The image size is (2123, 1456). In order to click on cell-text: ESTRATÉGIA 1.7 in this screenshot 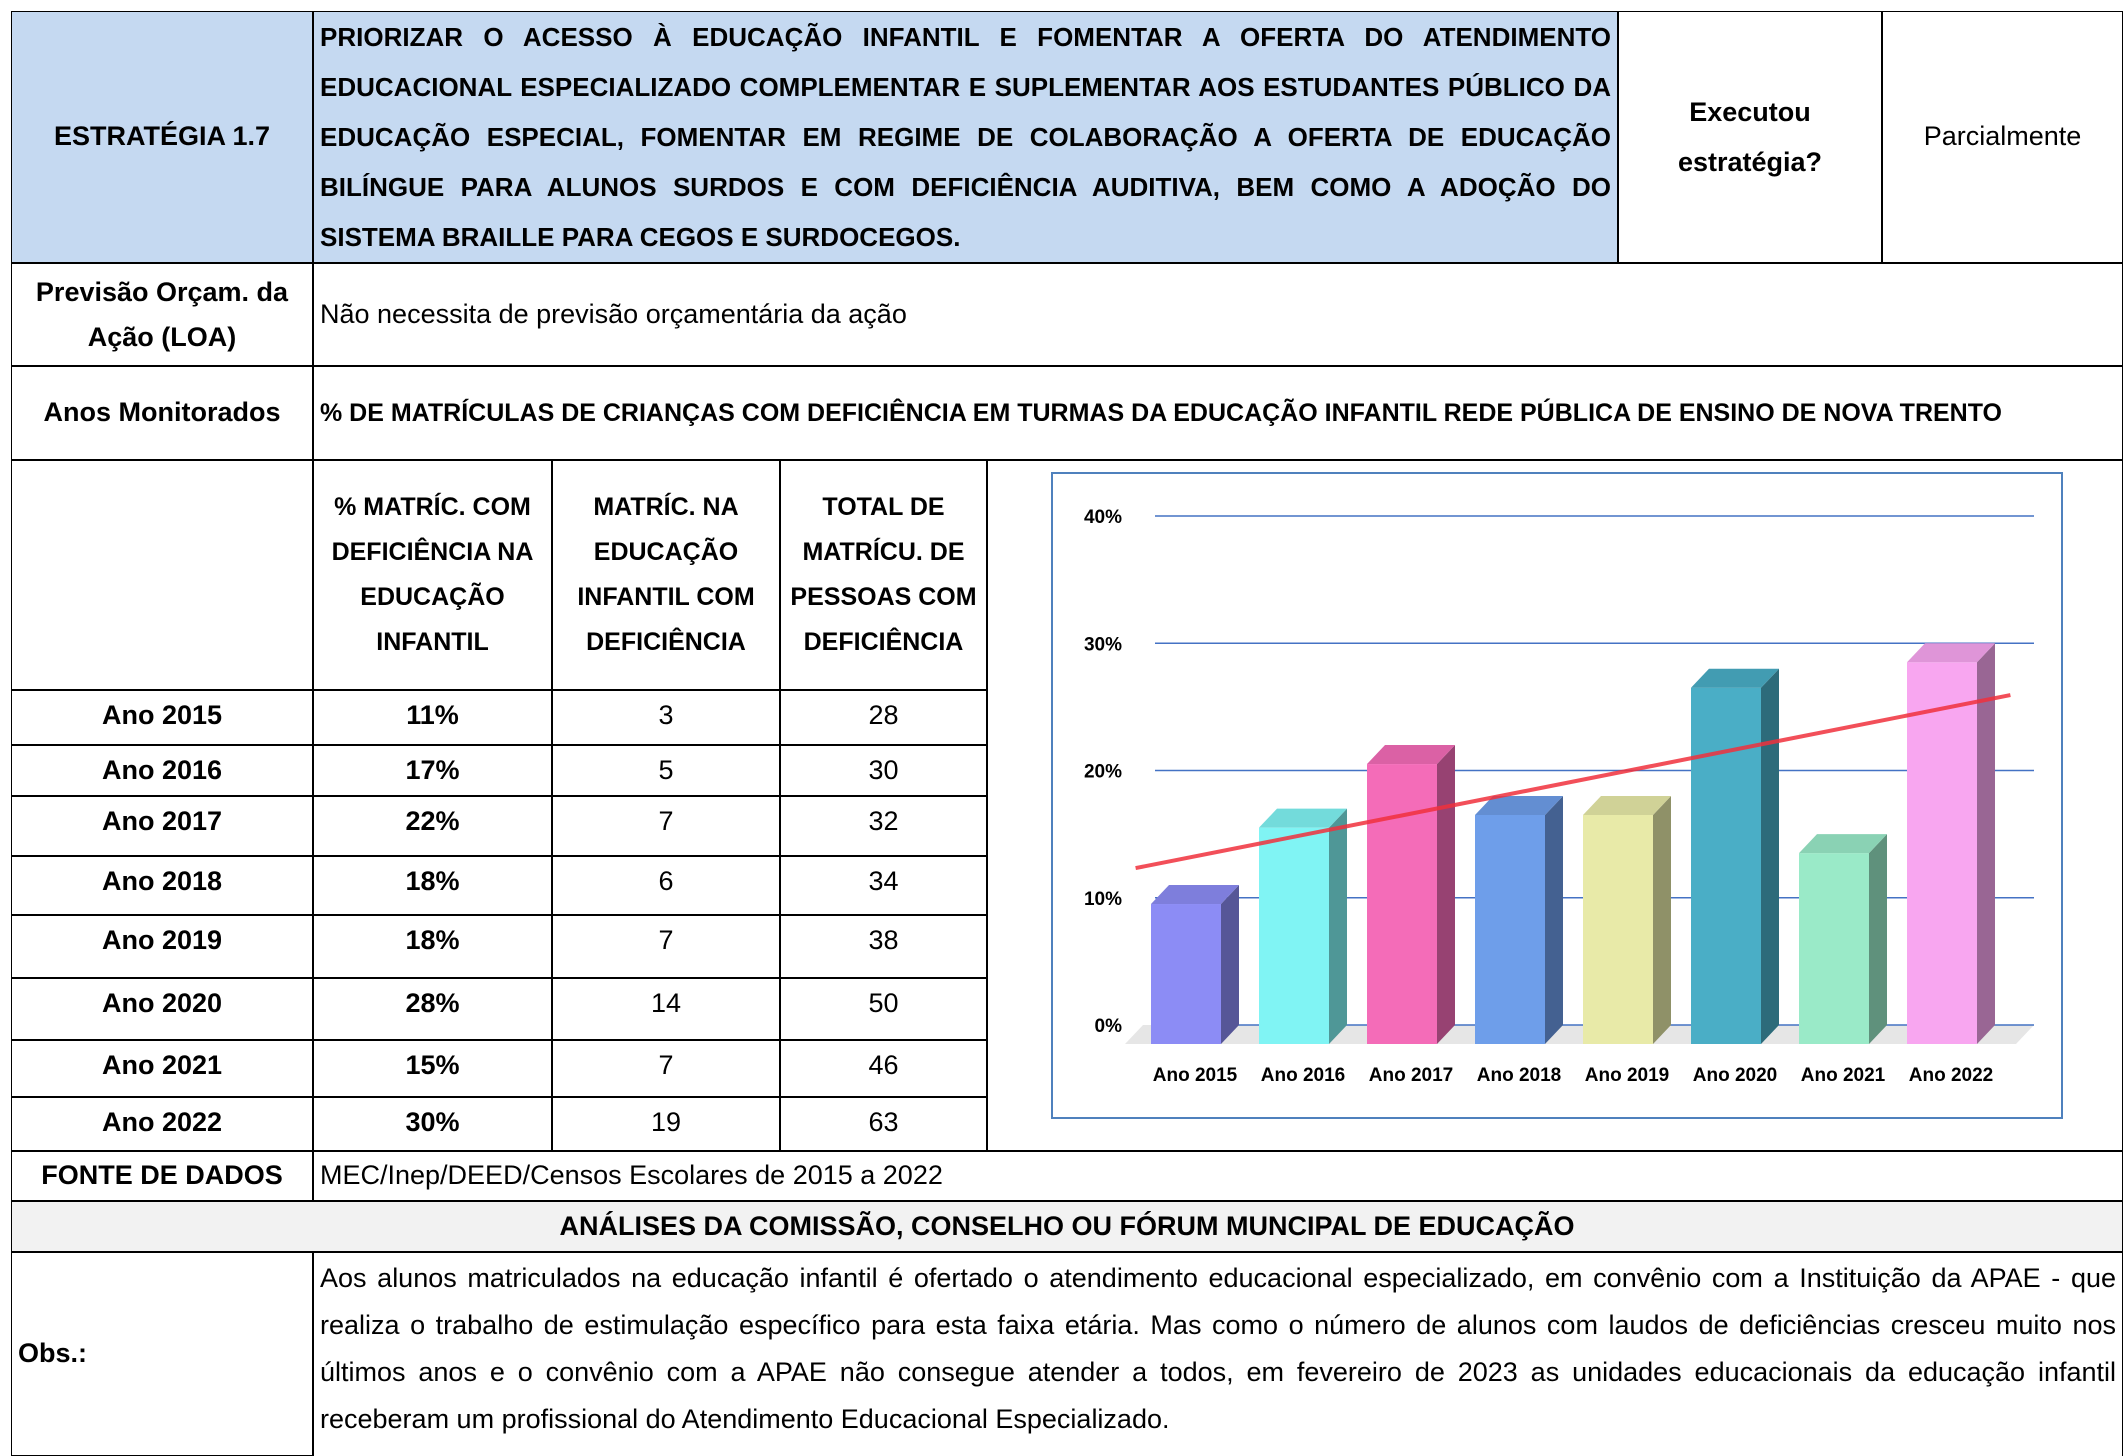, I will do `click(162, 136)`.